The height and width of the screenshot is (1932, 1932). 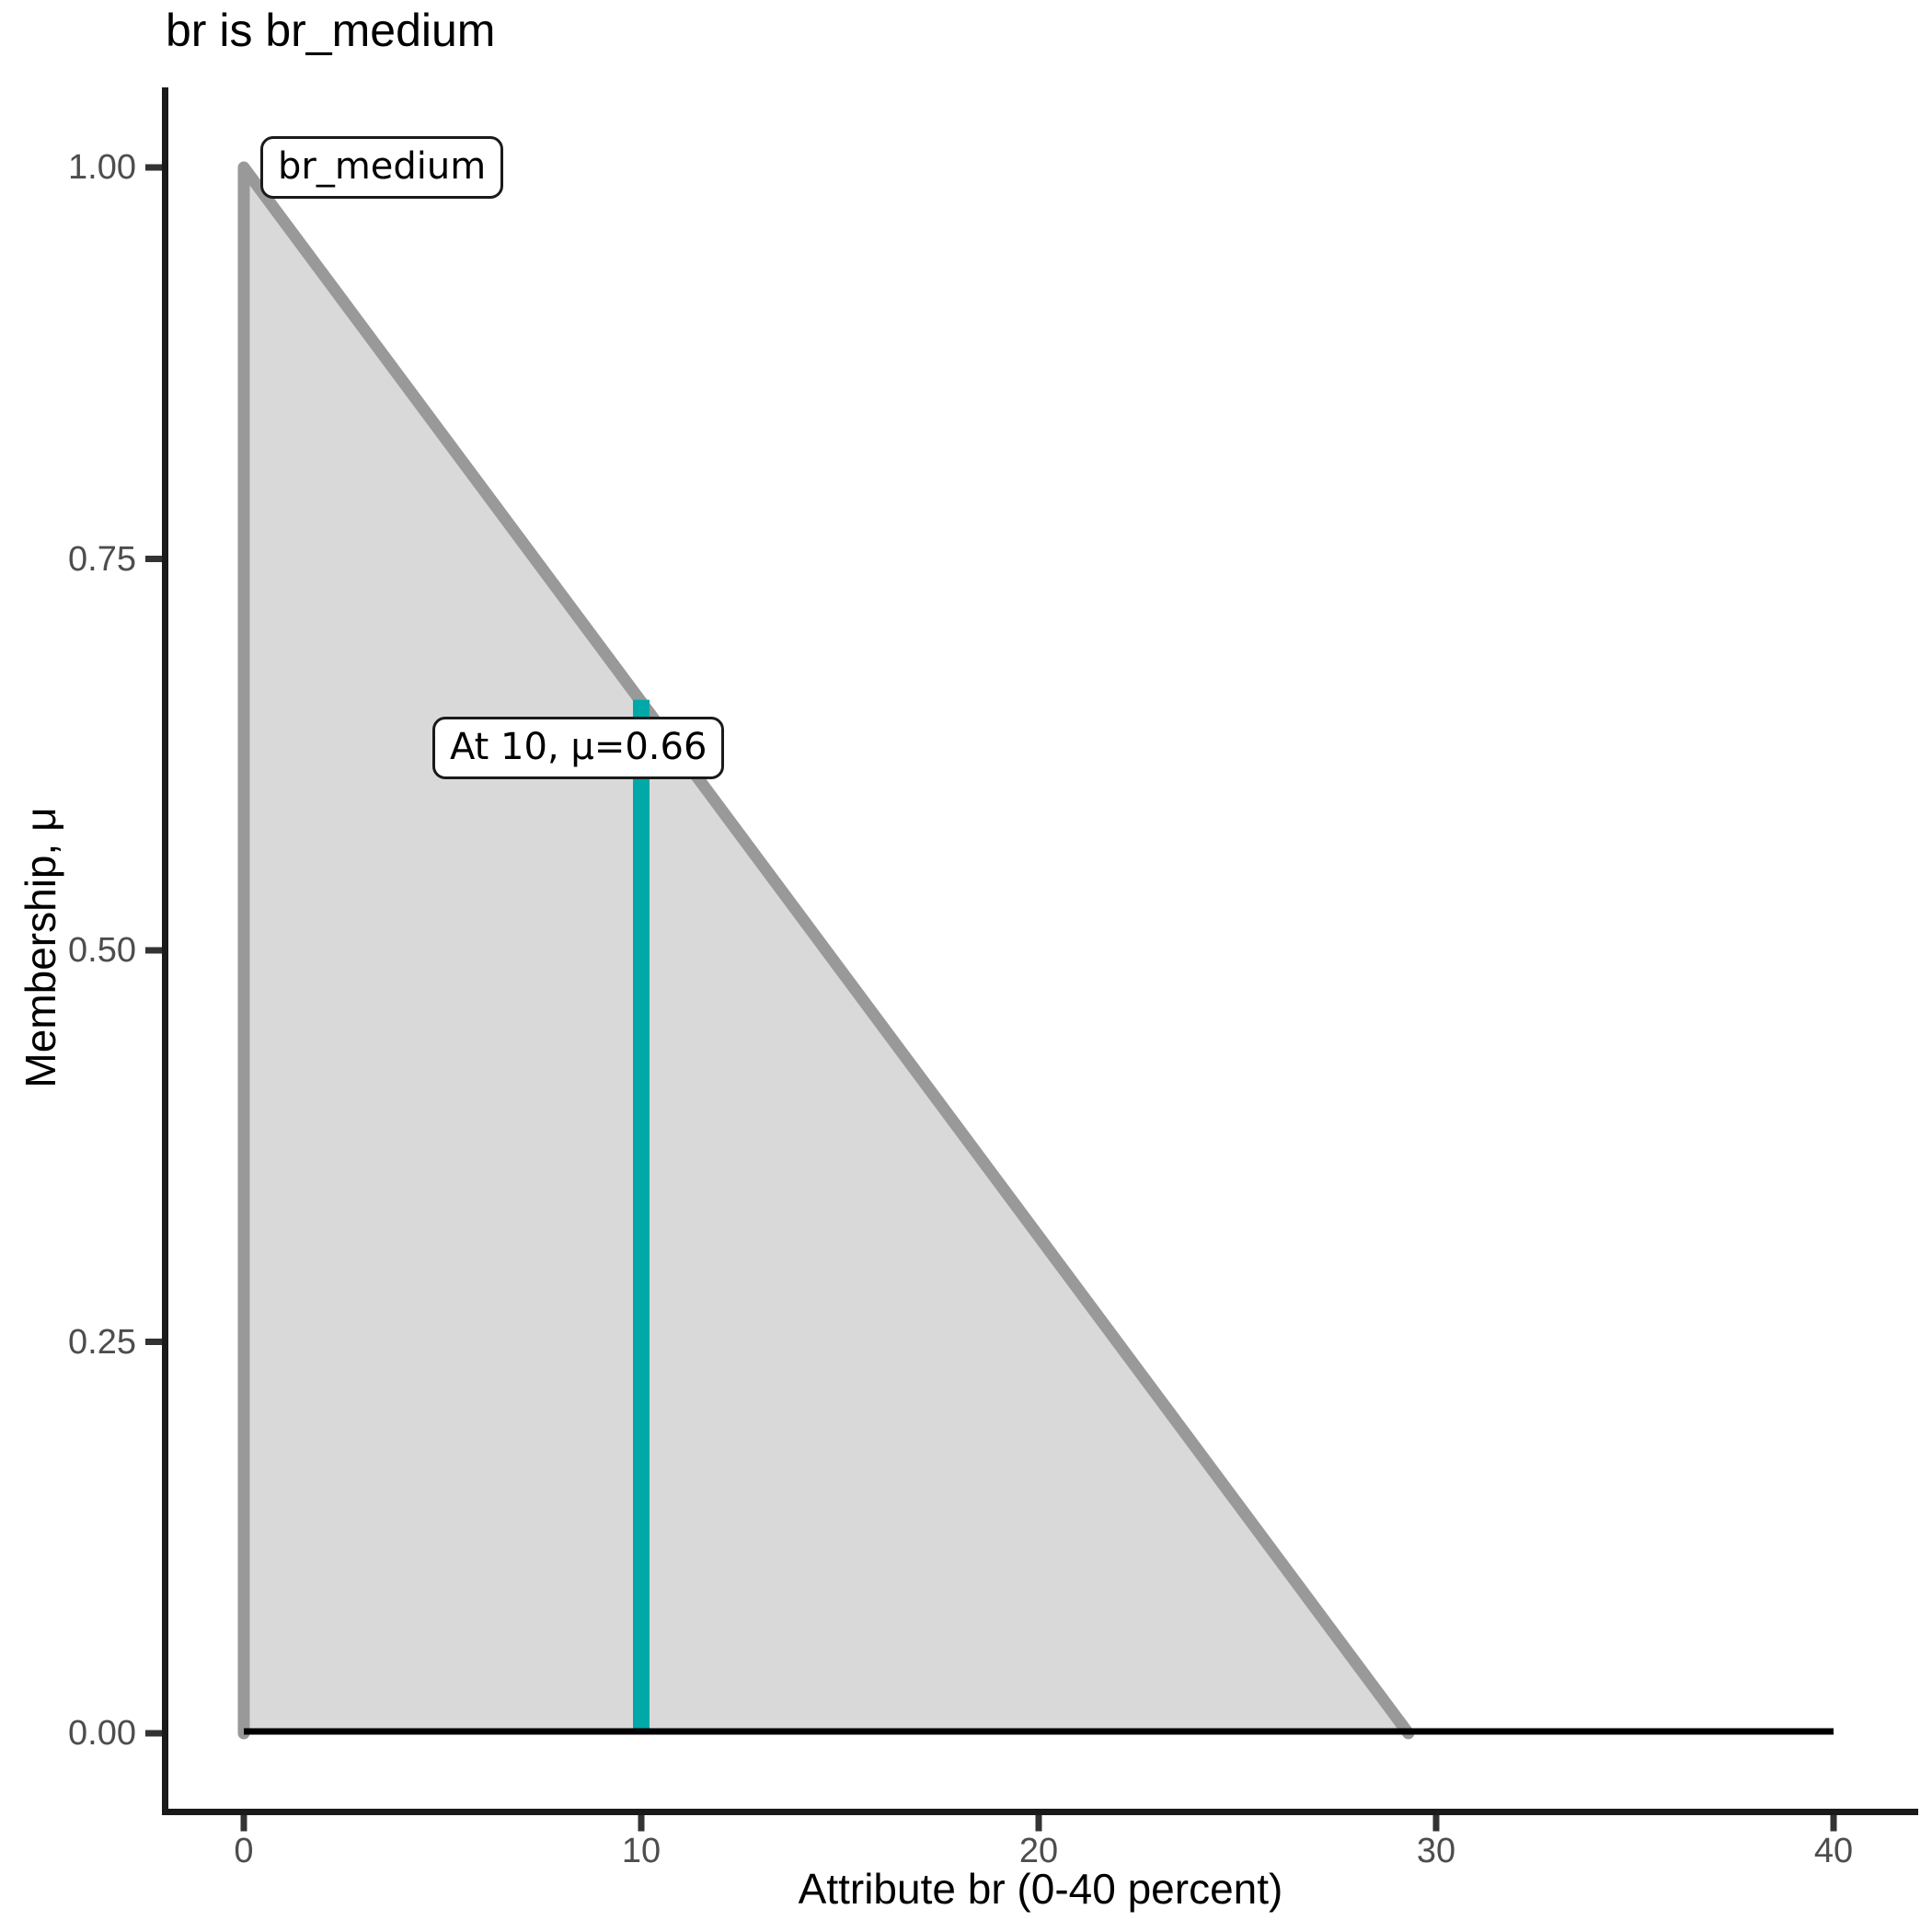 What do you see at coordinates (382, 167) in the screenshot?
I see `set-name-label: br_medium` at bounding box center [382, 167].